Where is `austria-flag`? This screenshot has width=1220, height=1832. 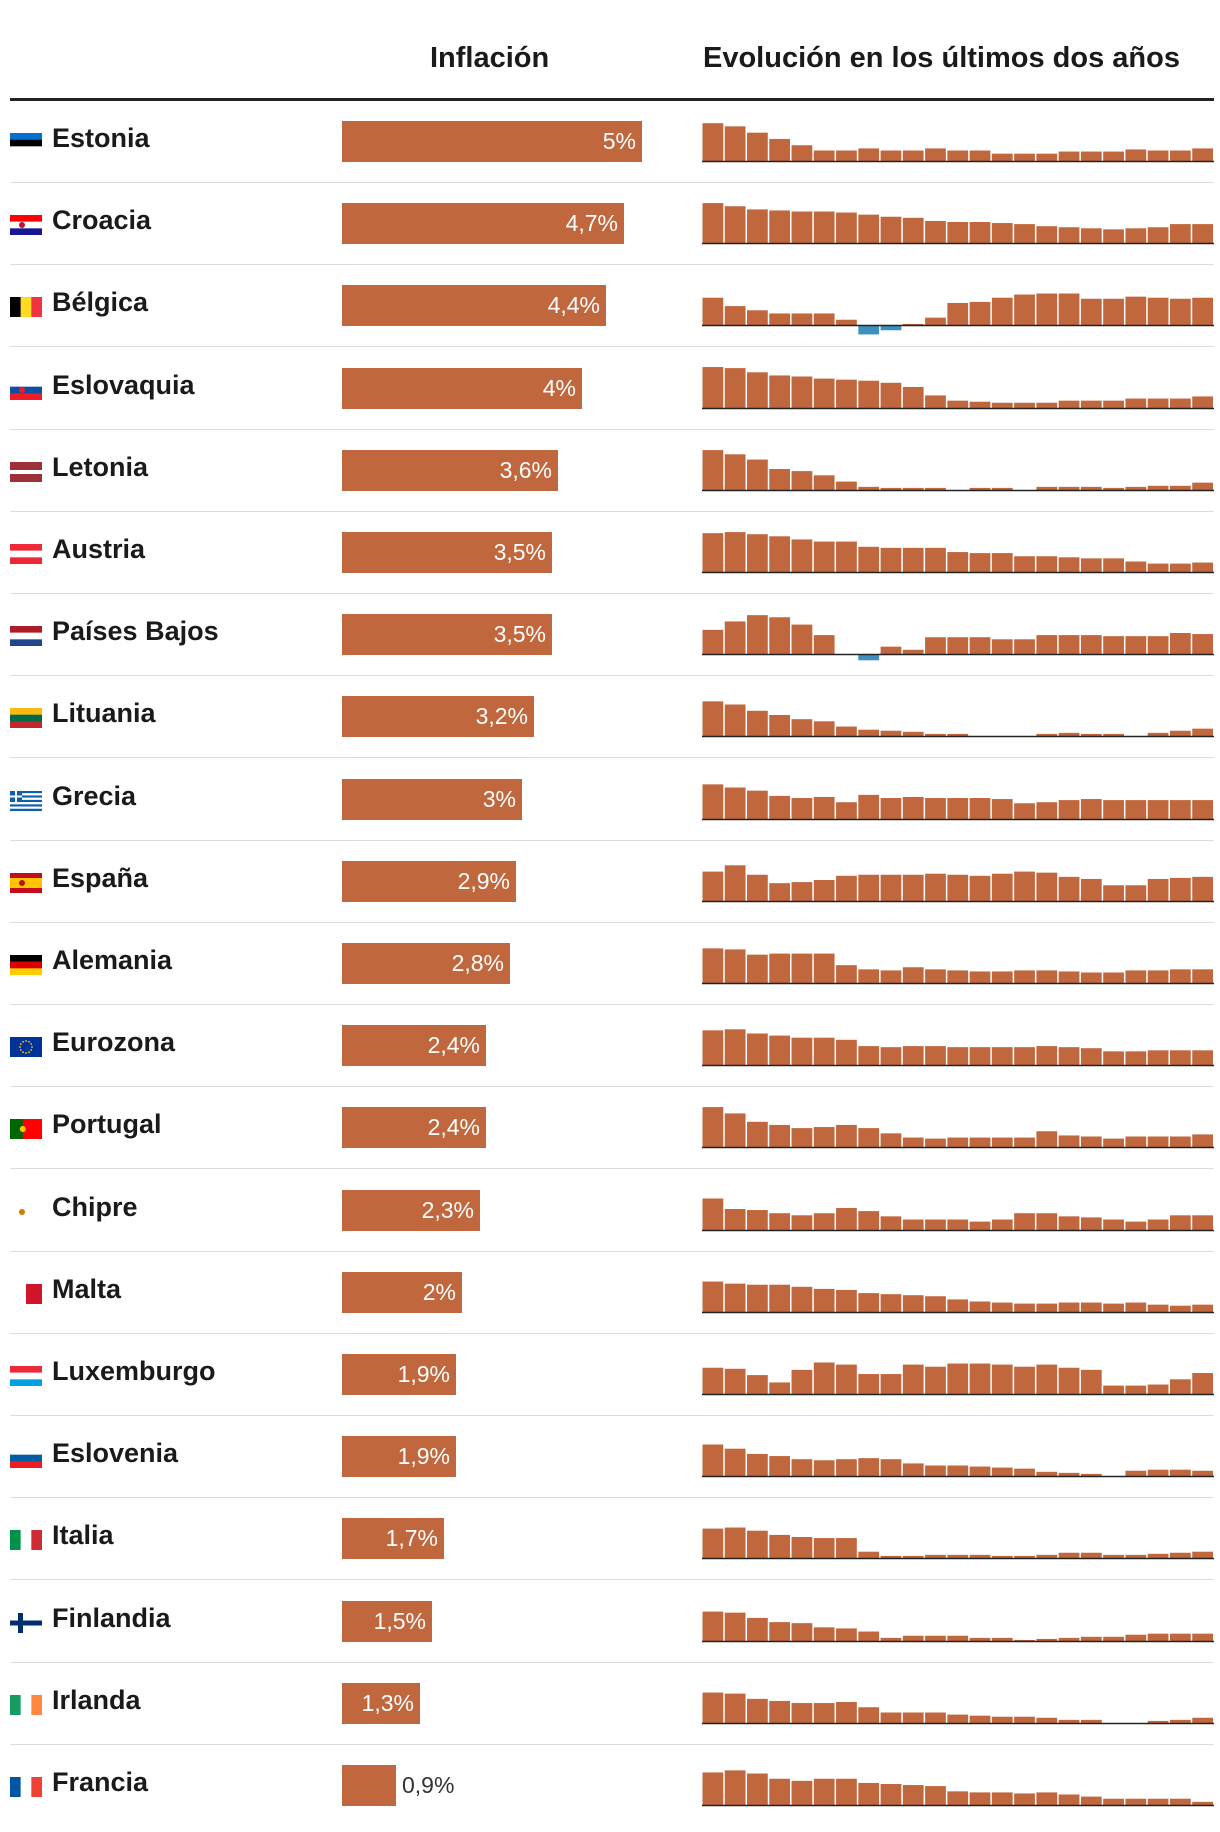
austria-flag is located at coordinates (26, 554).